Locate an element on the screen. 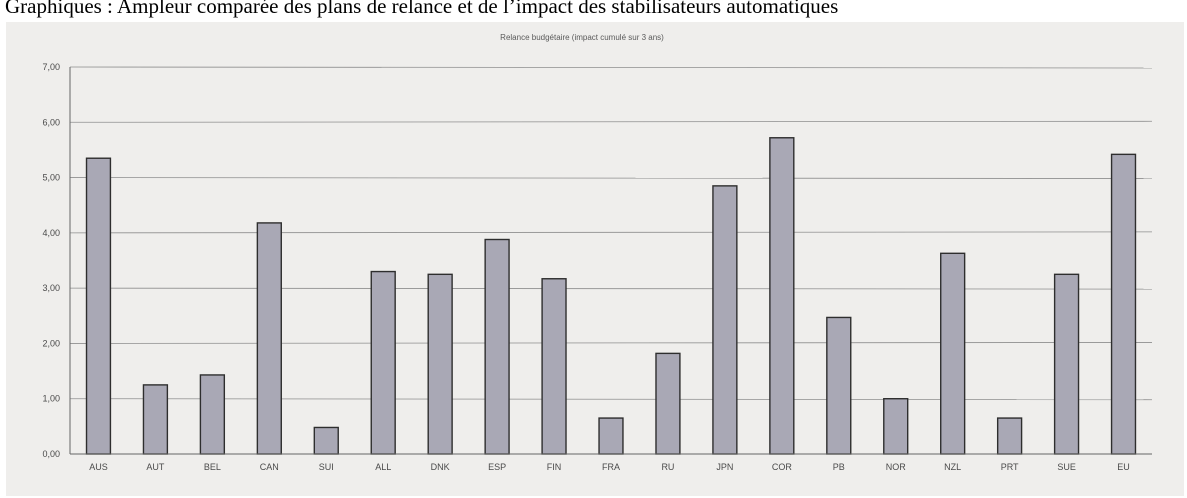 The image size is (1187, 498). bar-pb is located at coordinates (839, 385).